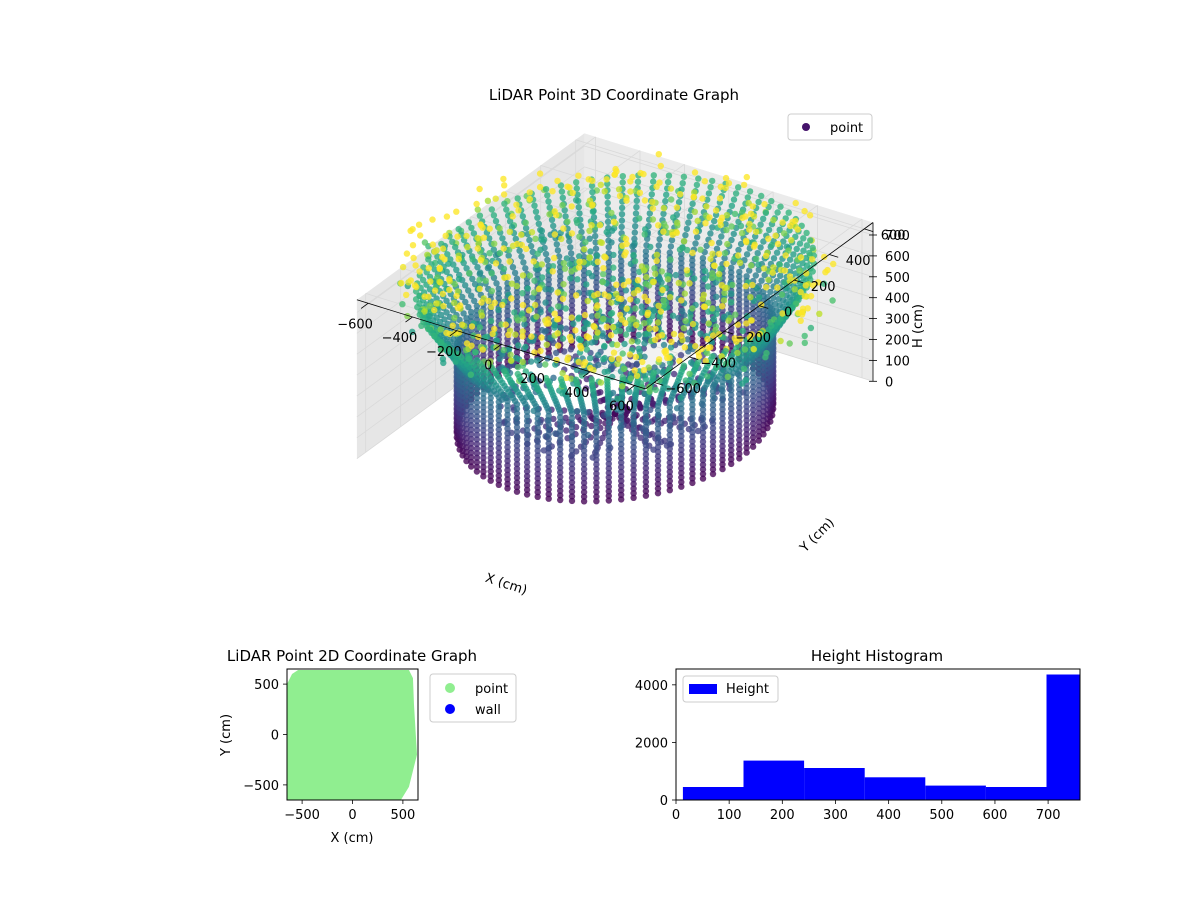 The width and height of the screenshot is (1200, 900). Describe the element at coordinates (352, 838) in the screenshot. I see `plot2d-xlabel: X (cm)` at that location.